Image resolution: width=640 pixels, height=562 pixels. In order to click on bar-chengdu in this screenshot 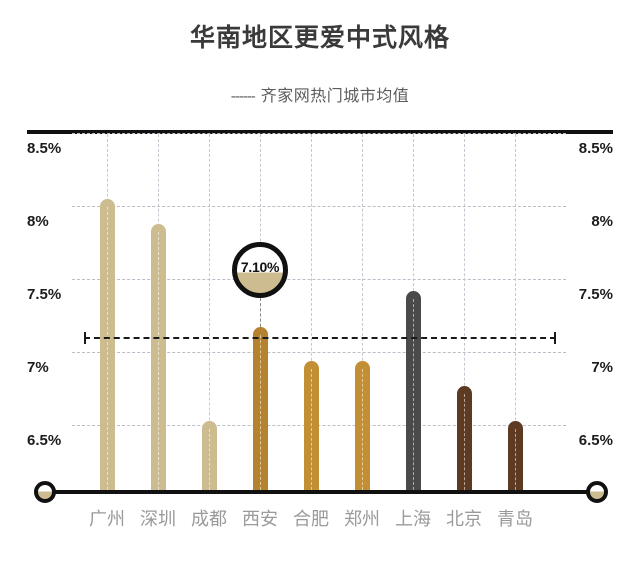, I will do `click(209, 455)`.